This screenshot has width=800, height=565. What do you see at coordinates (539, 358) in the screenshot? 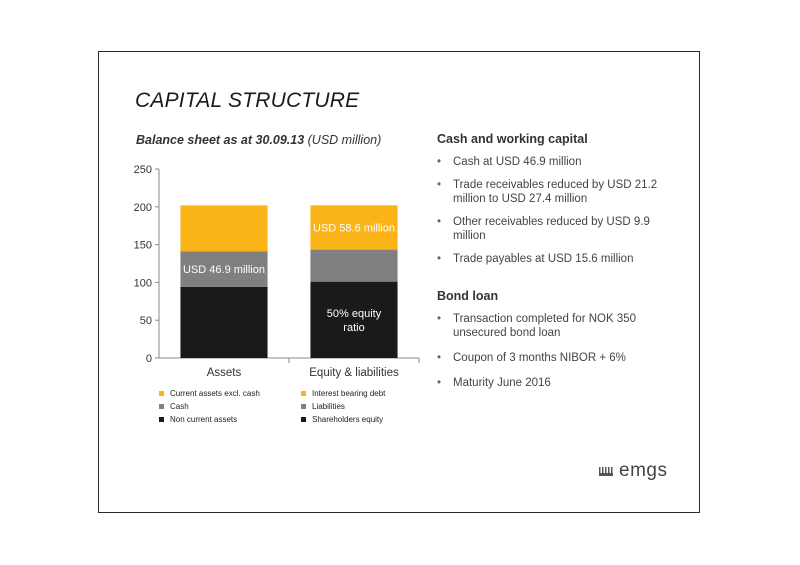
I see `bullet-text: Coupon of 3 months NIBOR + 6%` at bounding box center [539, 358].